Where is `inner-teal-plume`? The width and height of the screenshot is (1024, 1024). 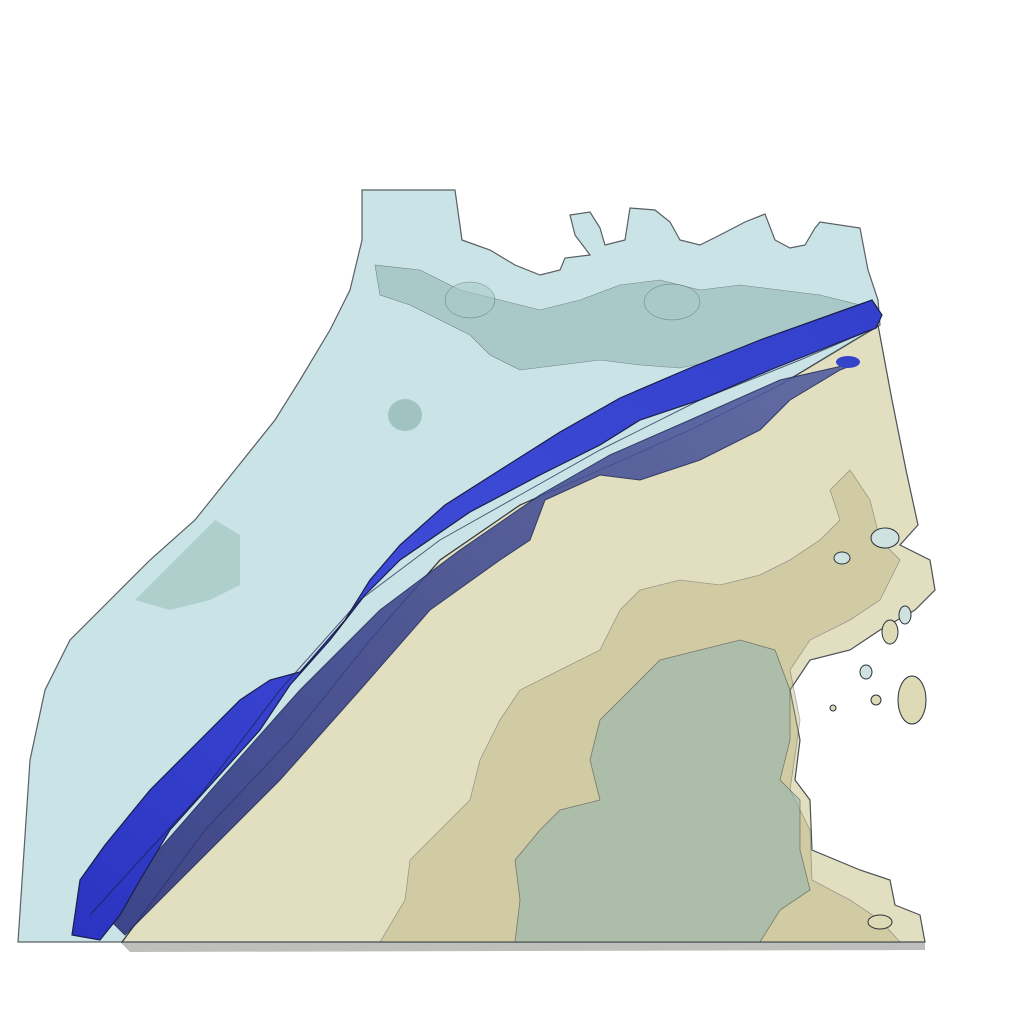
inner-teal-plume is located at coordinates (662, 791).